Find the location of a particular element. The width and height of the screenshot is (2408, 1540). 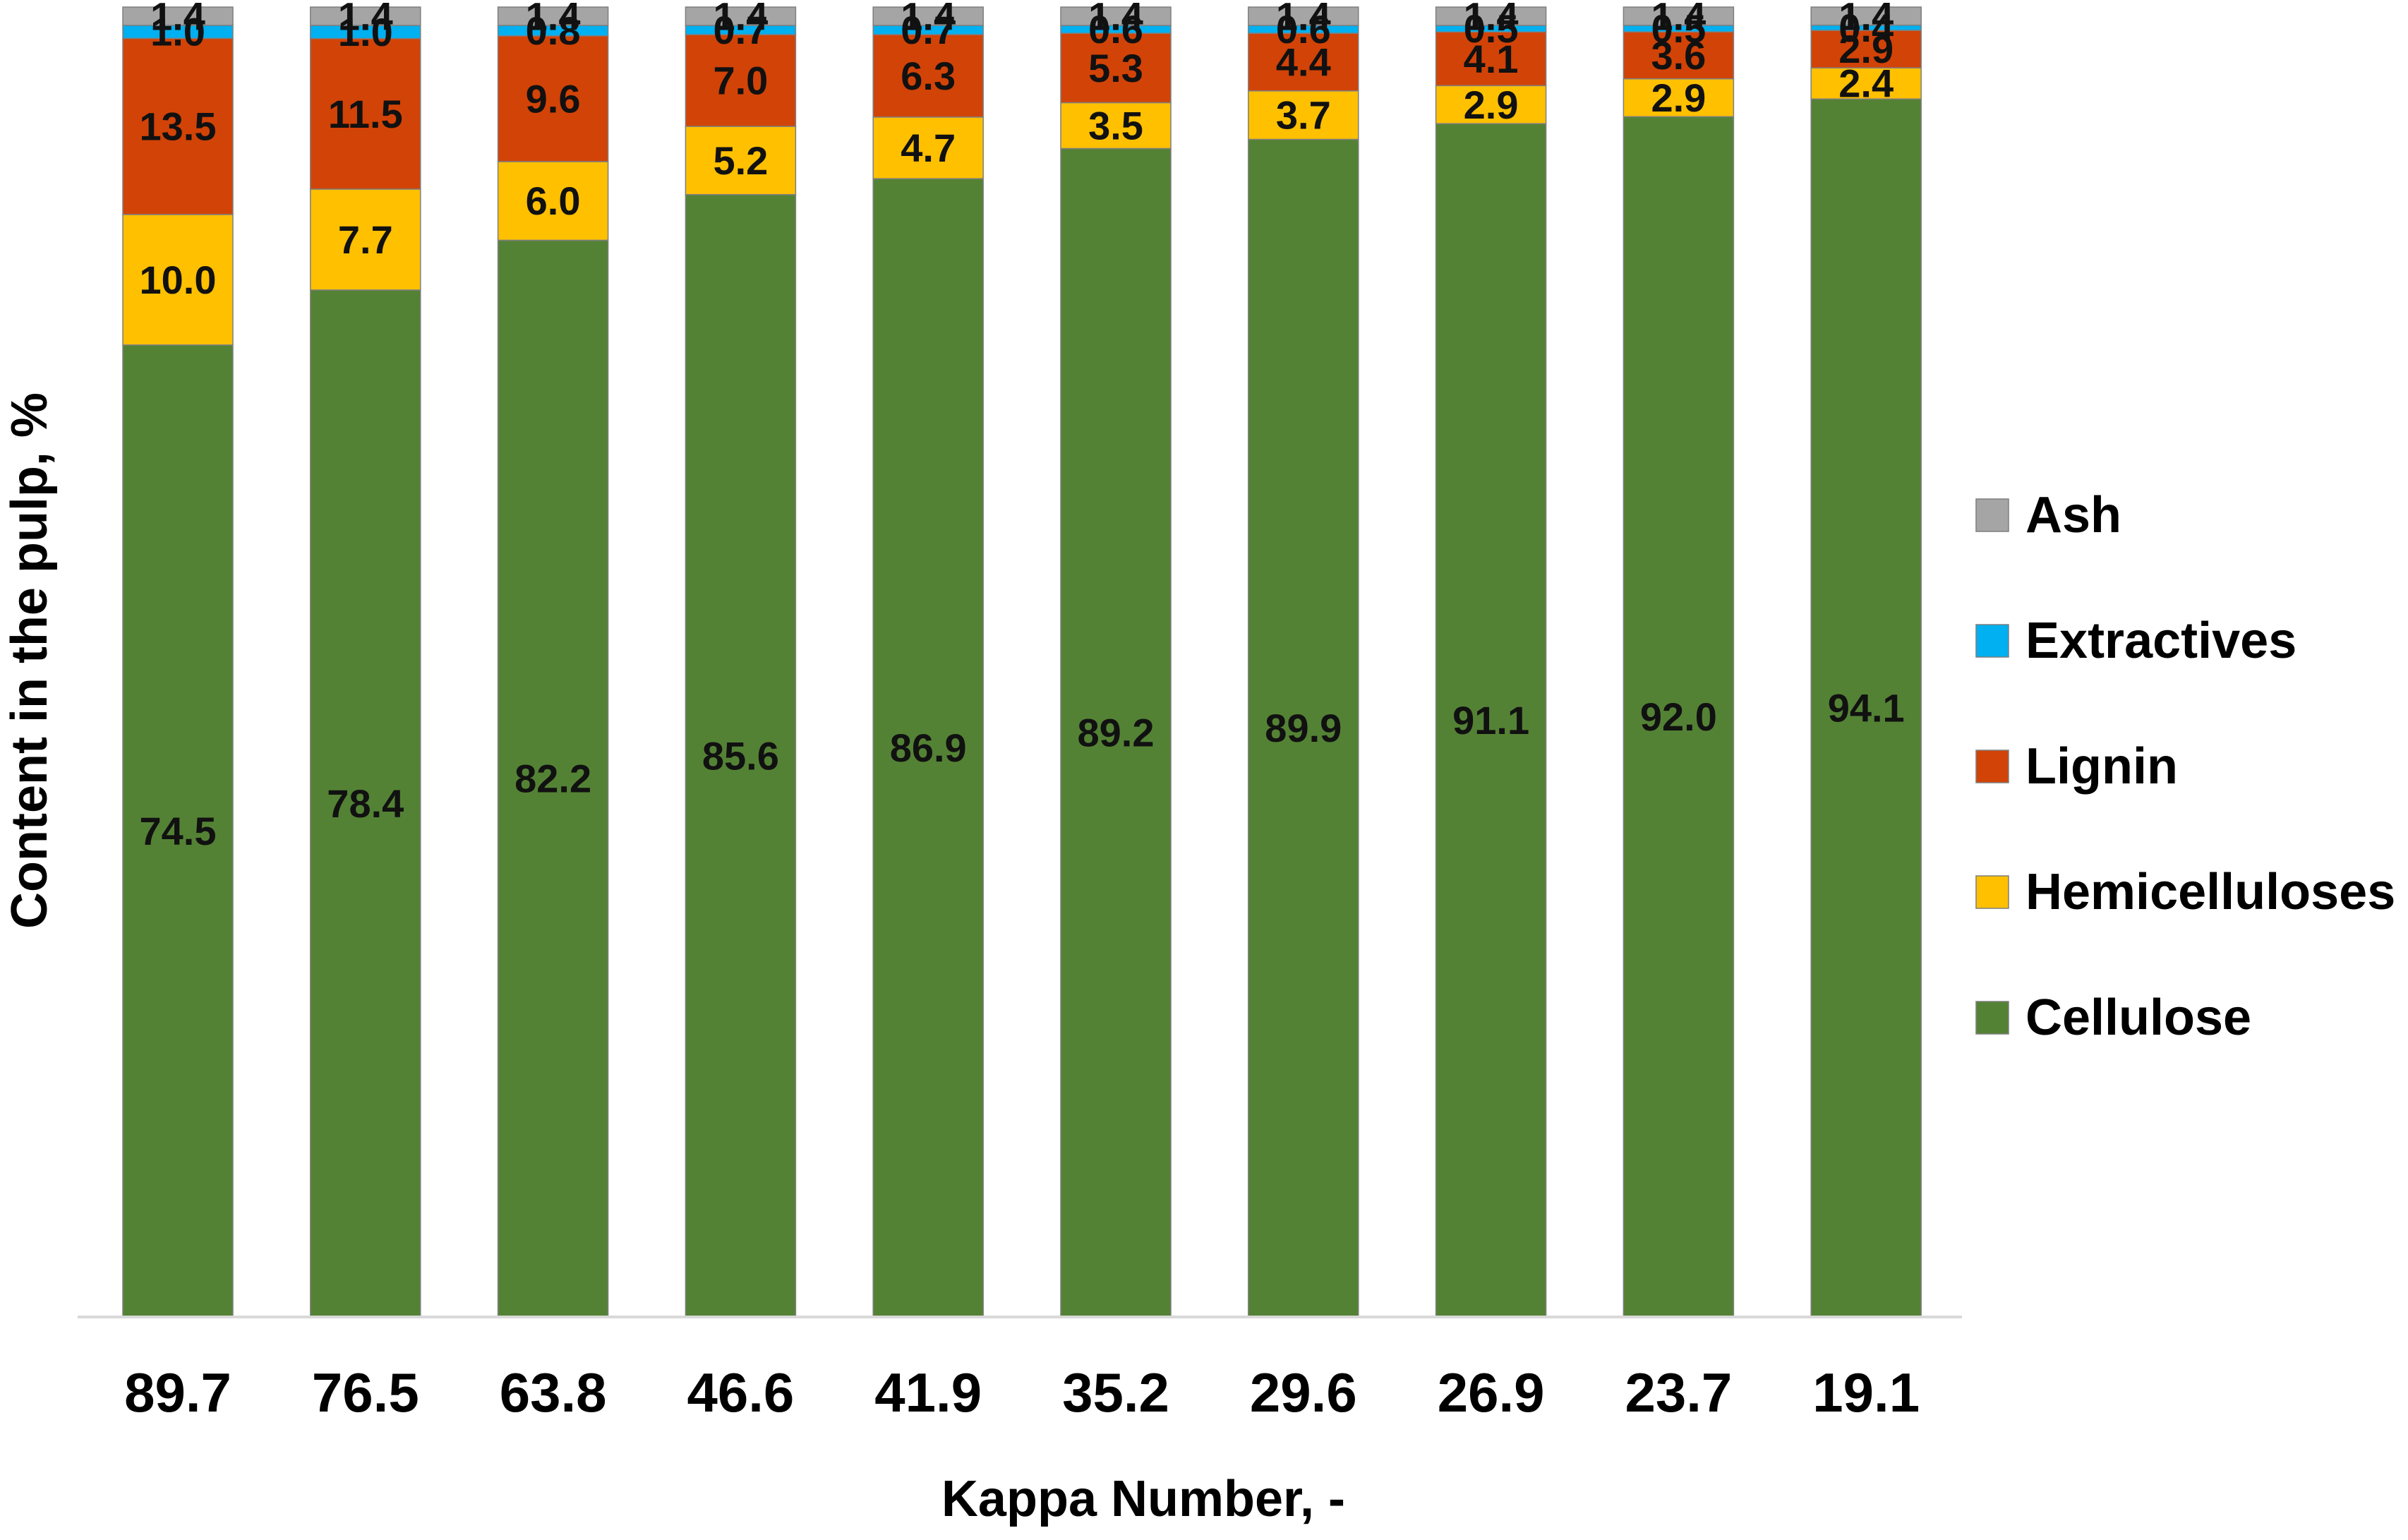

data-label-extractives-7: 0.6 is located at coordinates (1303, 29).